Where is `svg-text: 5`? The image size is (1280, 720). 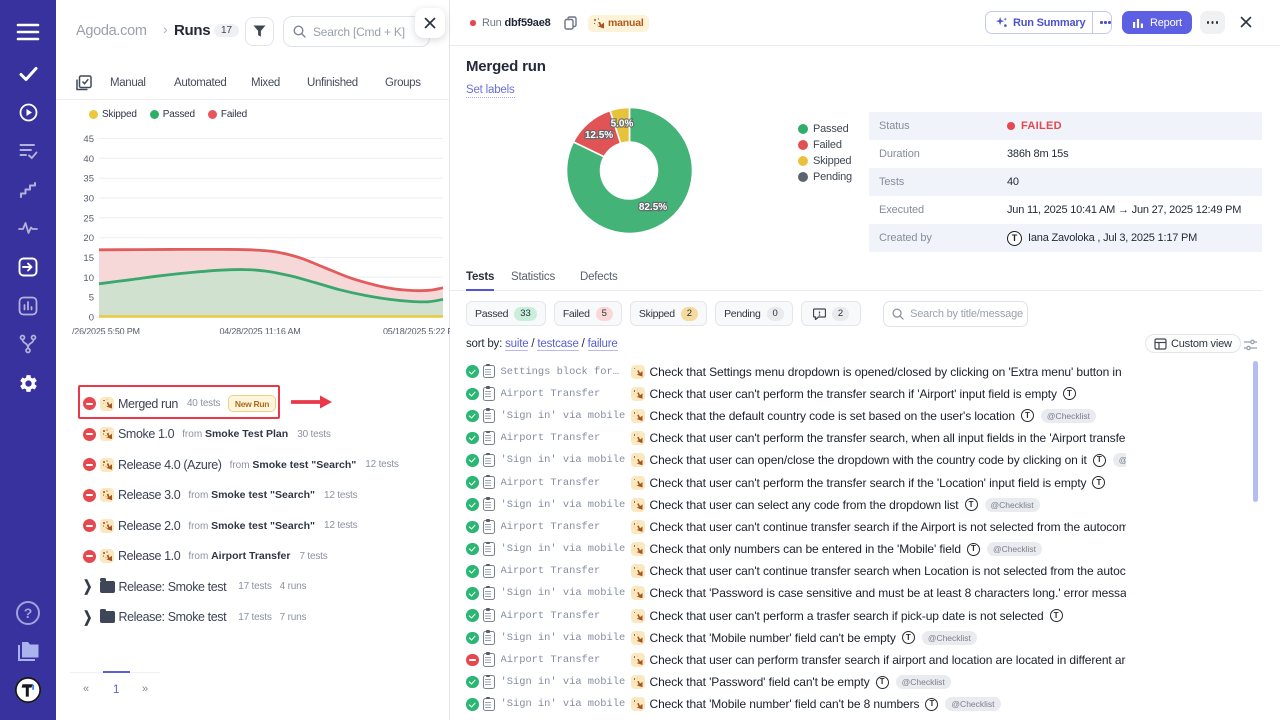 svg-text: 5 is located at coordinates (91, 298).